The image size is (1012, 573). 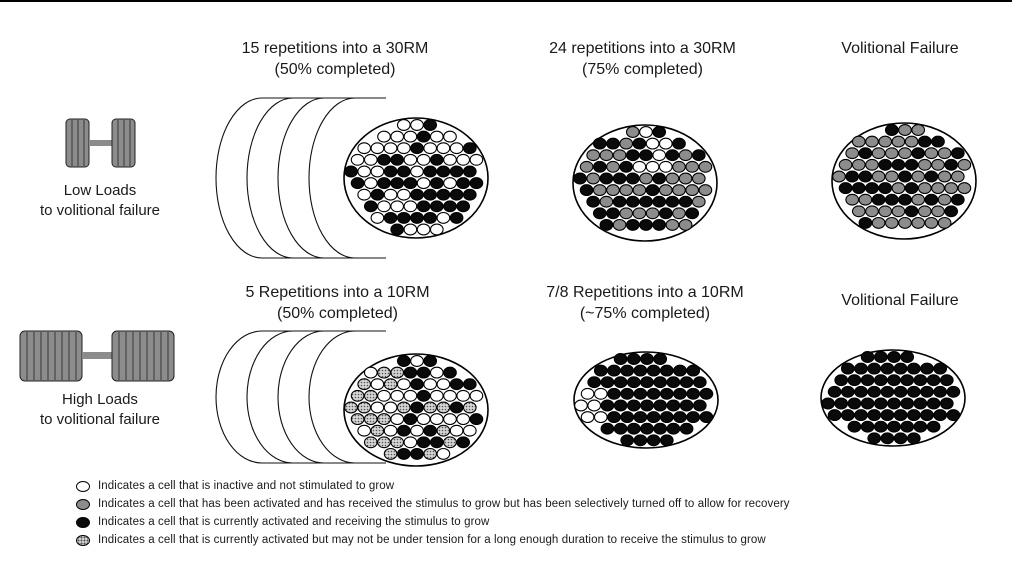 I want to click on cylinder-ring, so click(x=332, y=178).